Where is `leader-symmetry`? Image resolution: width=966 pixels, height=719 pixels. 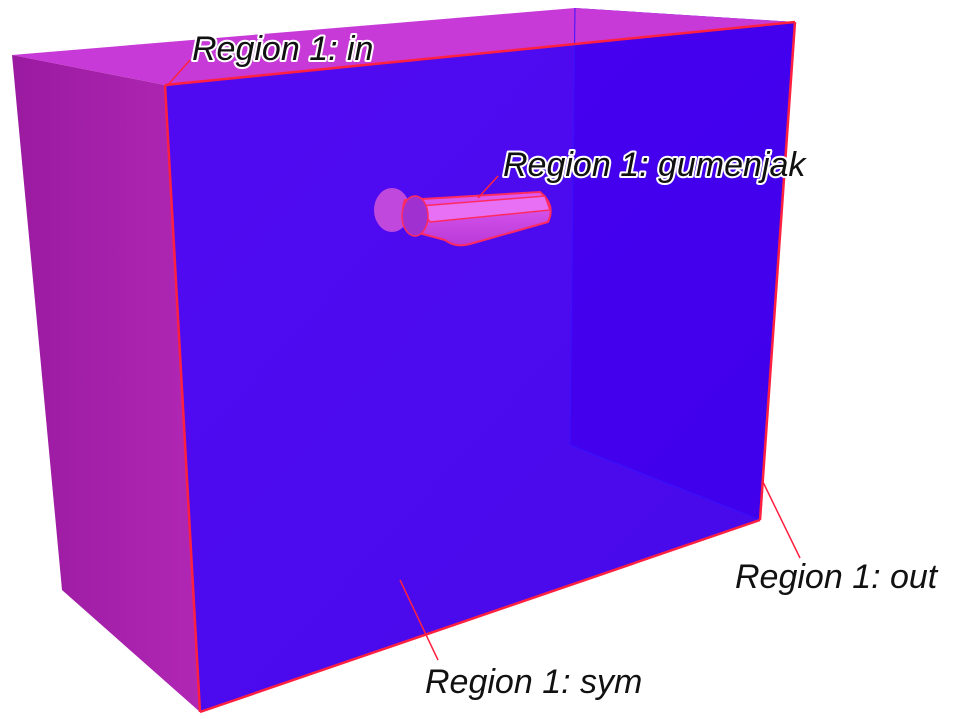
leader-symmetry is located at coordinates (419, 620).